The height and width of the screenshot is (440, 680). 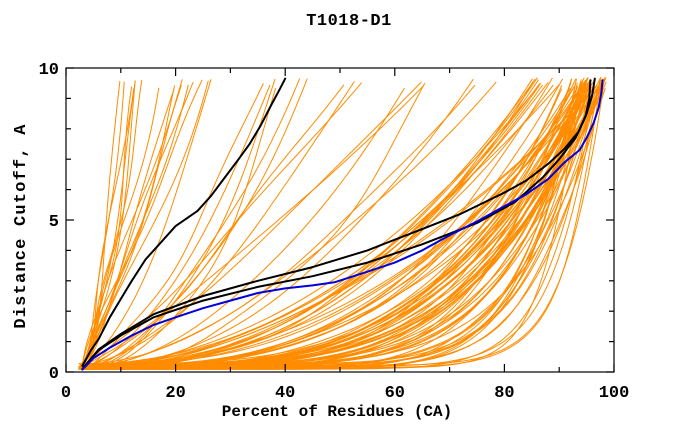 I want to click on x-tick-label: 100, so click(x=614, y=393).